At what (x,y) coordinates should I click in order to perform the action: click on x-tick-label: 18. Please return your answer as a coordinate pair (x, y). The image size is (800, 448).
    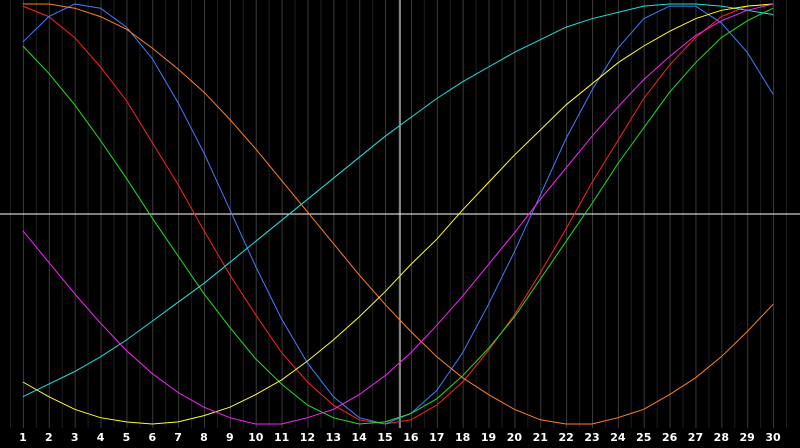
    Looking at the image, I should click on (462, 437).